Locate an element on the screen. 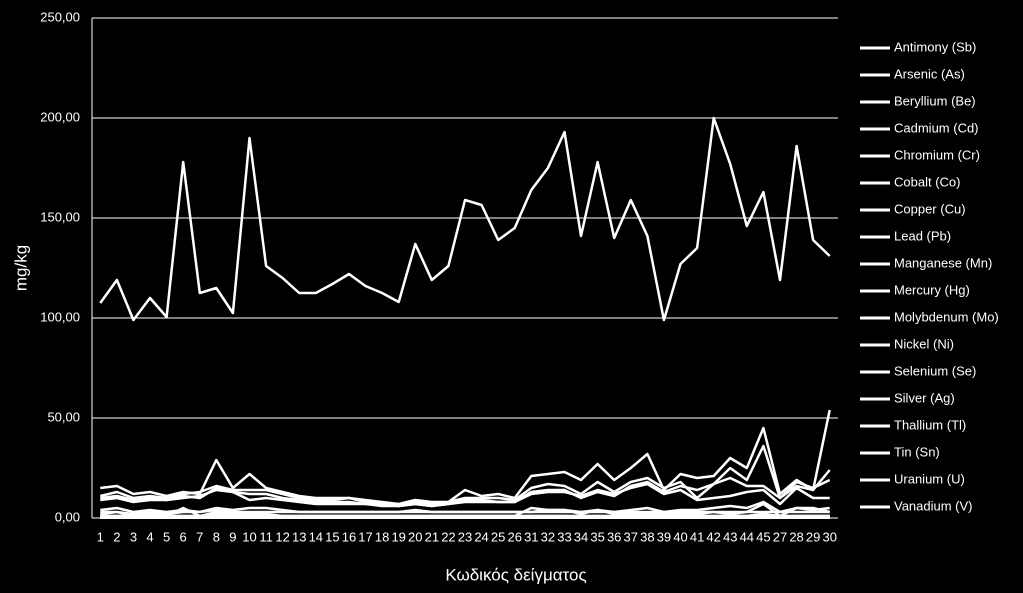 This screenshot has width=1023, height=593. x-tick-label: 20 is located at coordinates (415, 536).